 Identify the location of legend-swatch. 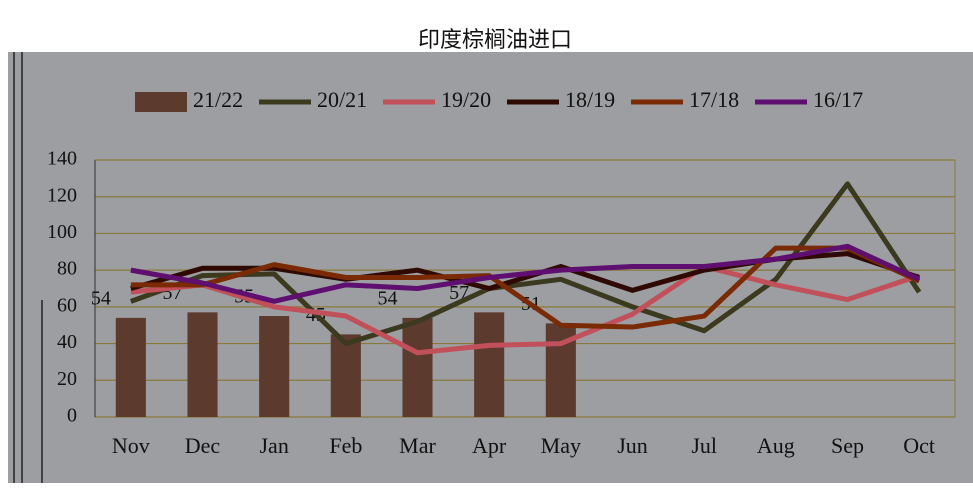
(161, 102).